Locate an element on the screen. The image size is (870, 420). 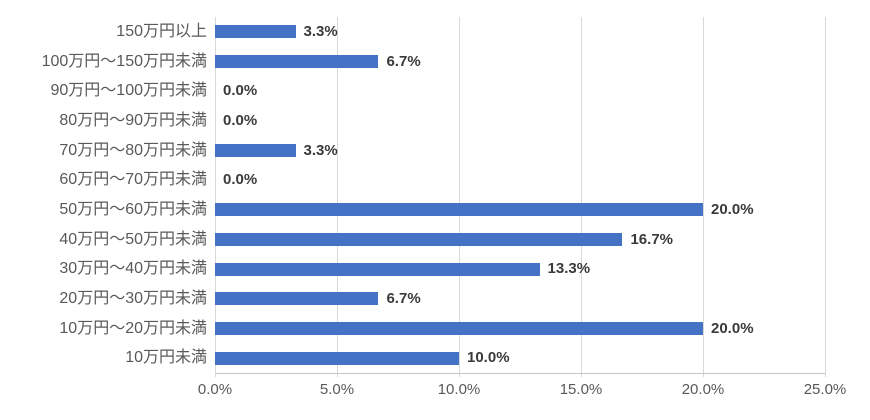
category-label: 20万円～30万円未満 is located at coordinates (133, 298).